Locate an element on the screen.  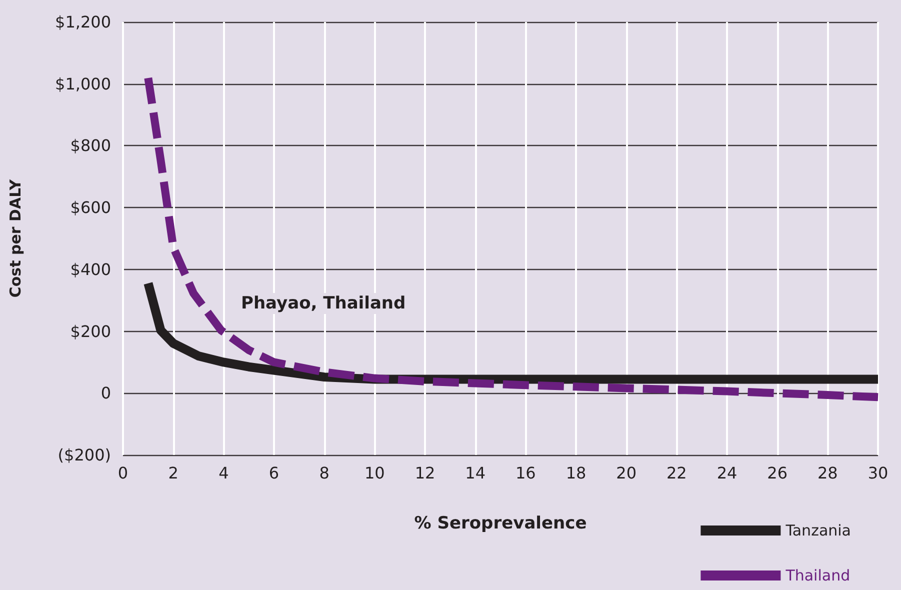
x-tick-label: 22 is located at coordinates (676, 473).